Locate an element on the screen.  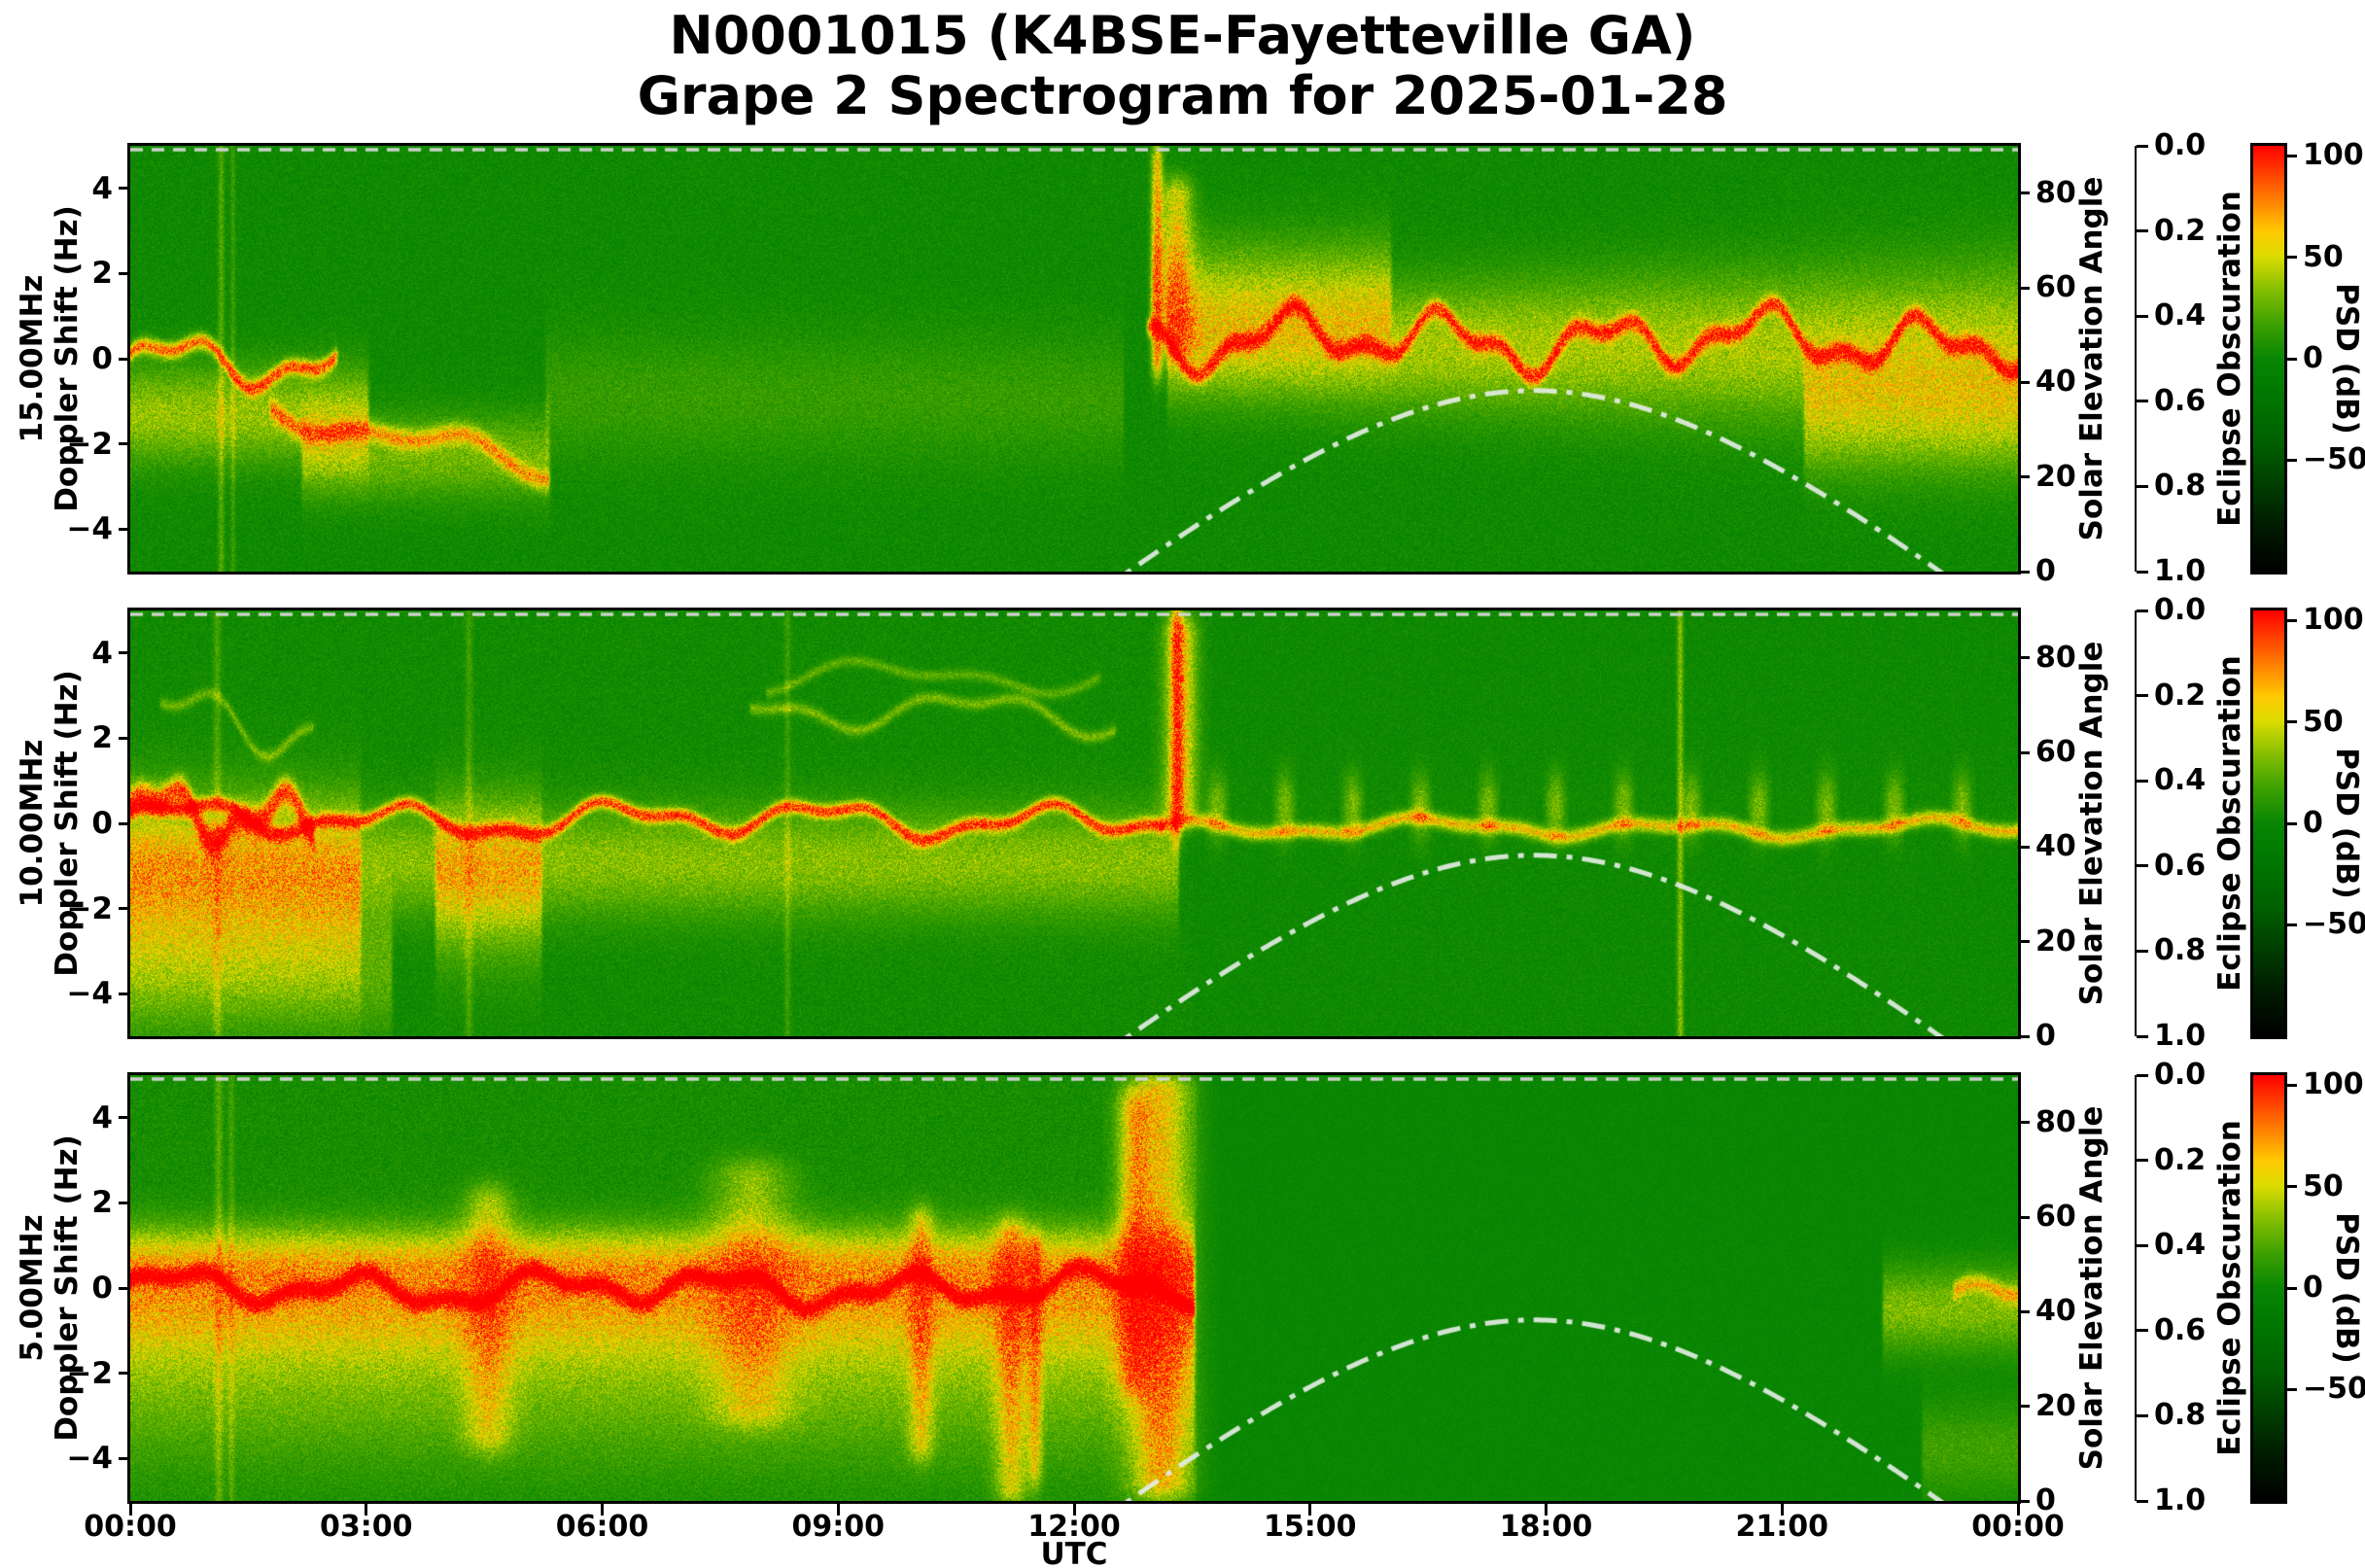
doppler-tick-label: −2 is located at coordinates (90, 1373).